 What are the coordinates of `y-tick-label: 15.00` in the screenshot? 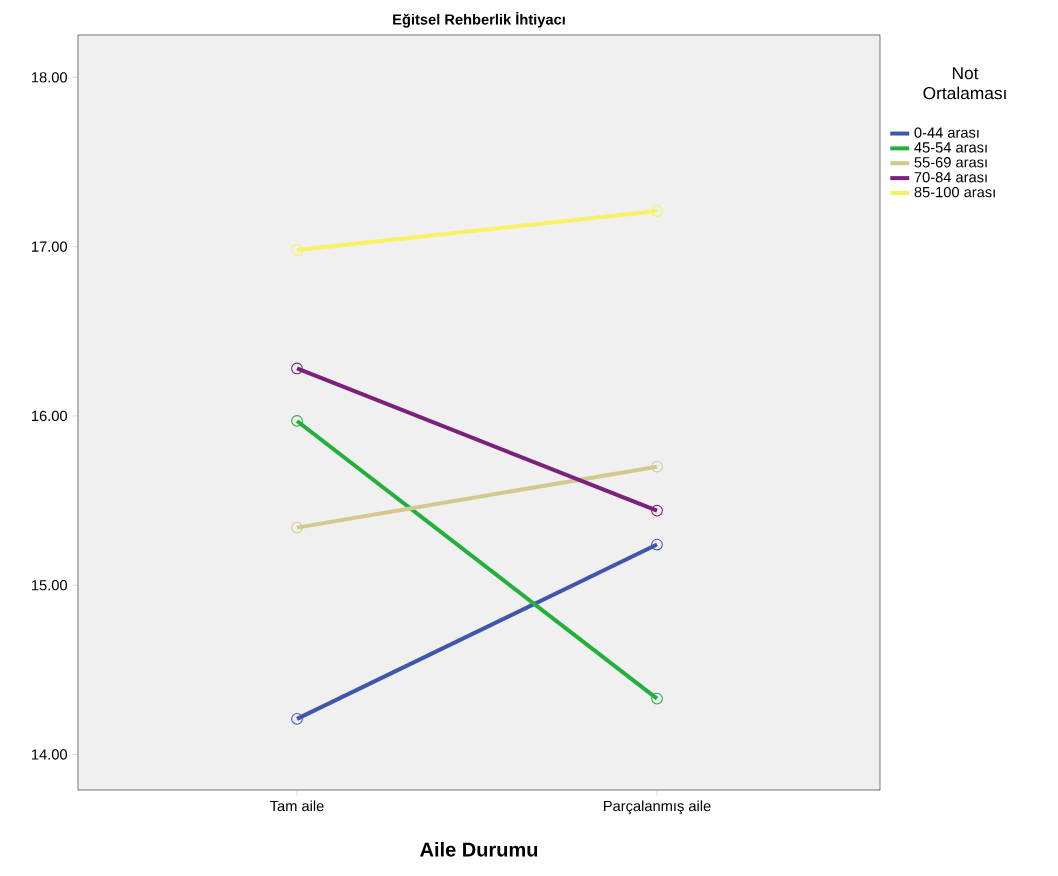 It's located at (50, 585).